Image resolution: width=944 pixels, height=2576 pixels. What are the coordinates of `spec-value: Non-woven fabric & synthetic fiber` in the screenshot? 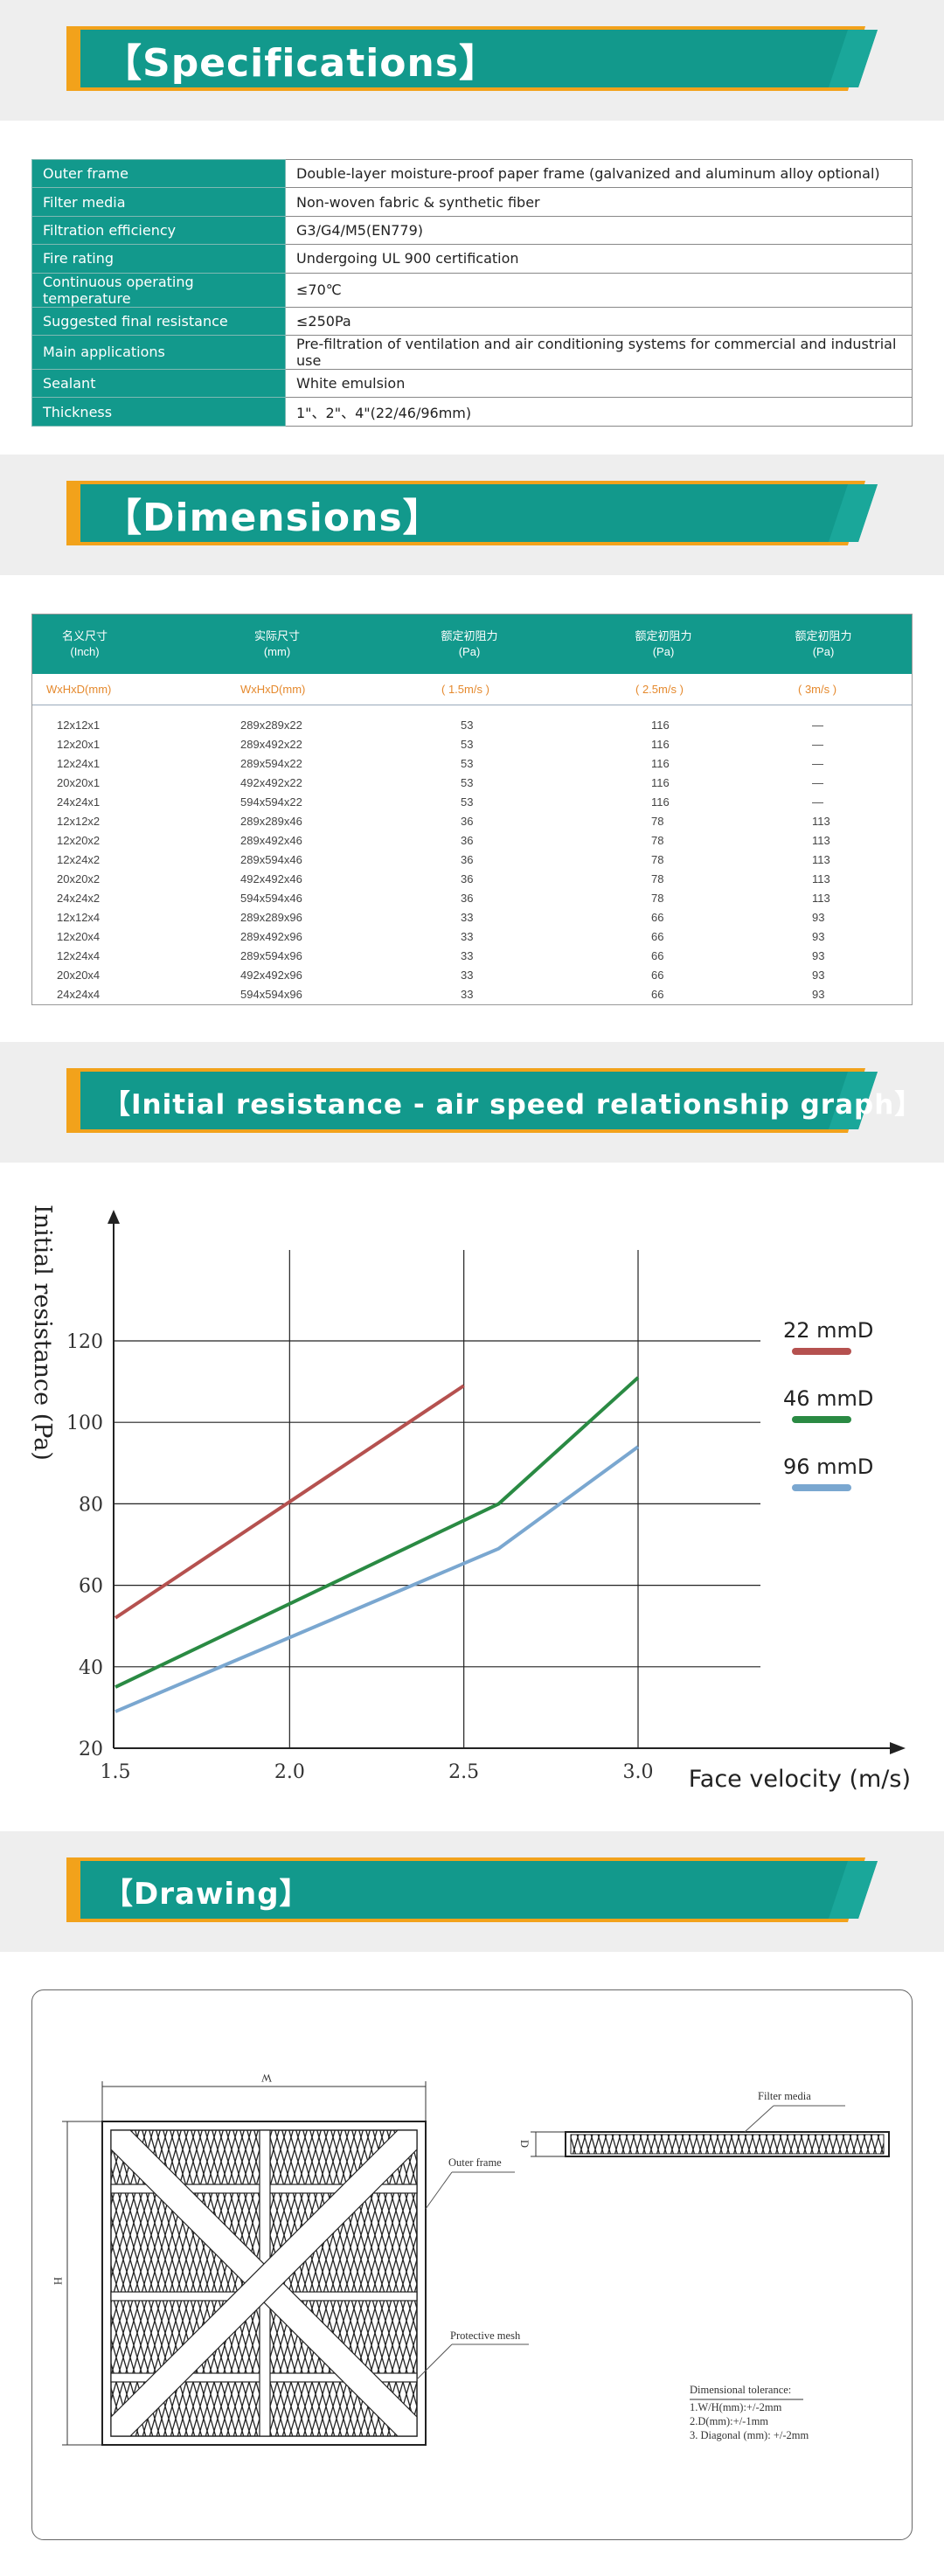 It's located at (599, 202).